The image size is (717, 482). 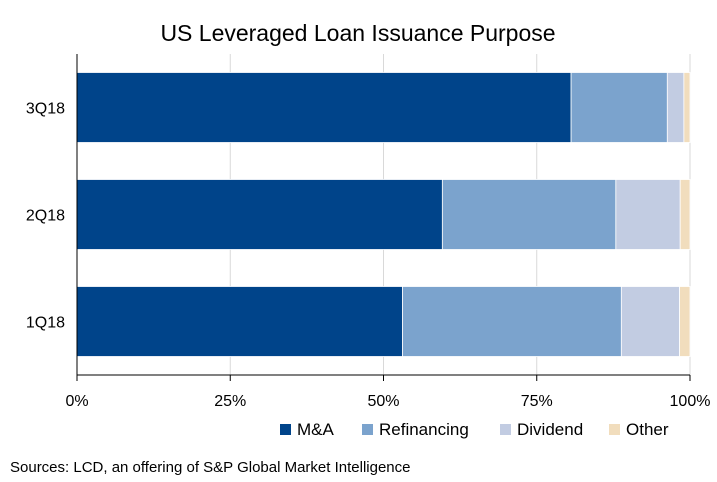 I want to click on x-tick-label: 0%, so click(x=76, y=401).